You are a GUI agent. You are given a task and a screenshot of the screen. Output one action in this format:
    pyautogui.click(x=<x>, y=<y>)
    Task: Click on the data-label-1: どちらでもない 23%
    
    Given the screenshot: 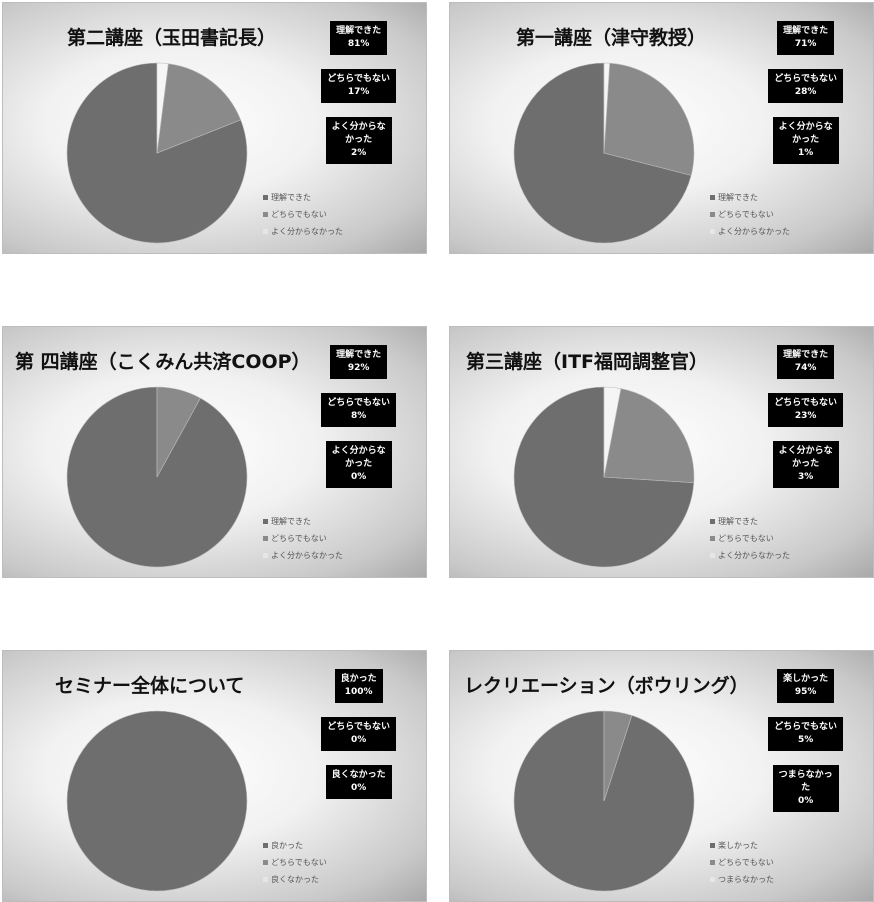 What is the action you would take?
    pyautogui.click(x=805, y=410)
    